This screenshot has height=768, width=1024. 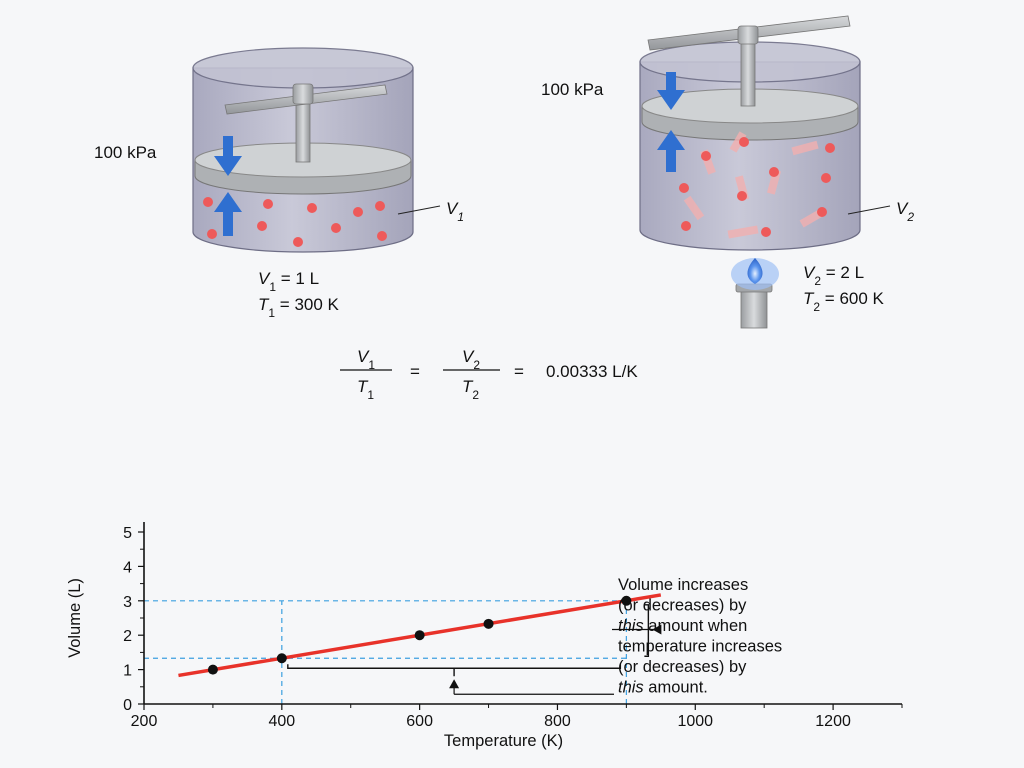 I want to click on equals-sign-2: =, so click(x=519, y=371).